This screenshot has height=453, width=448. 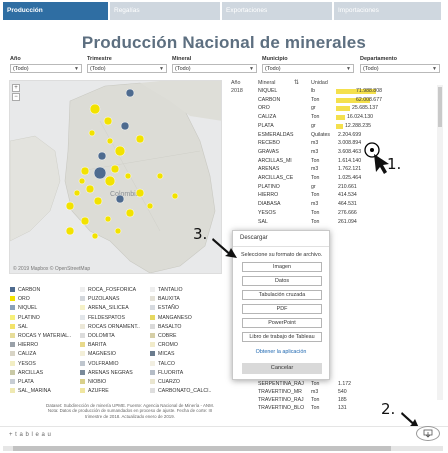 I want to click on horizontal-scrollbar, so click(x=223, y=448).